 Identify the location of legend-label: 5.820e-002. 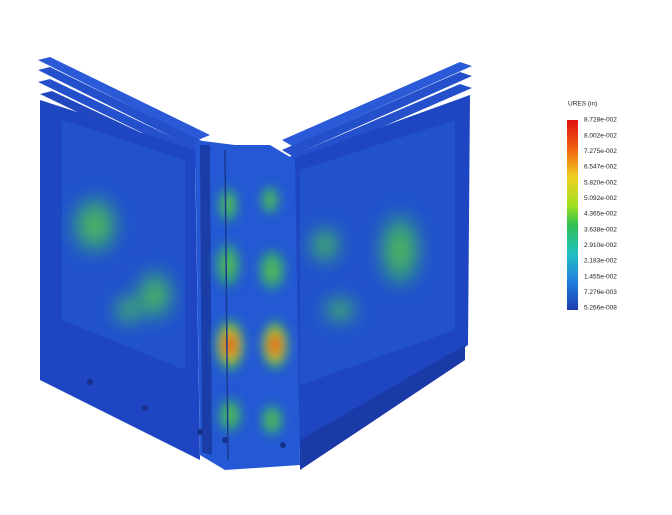
(600, 182).